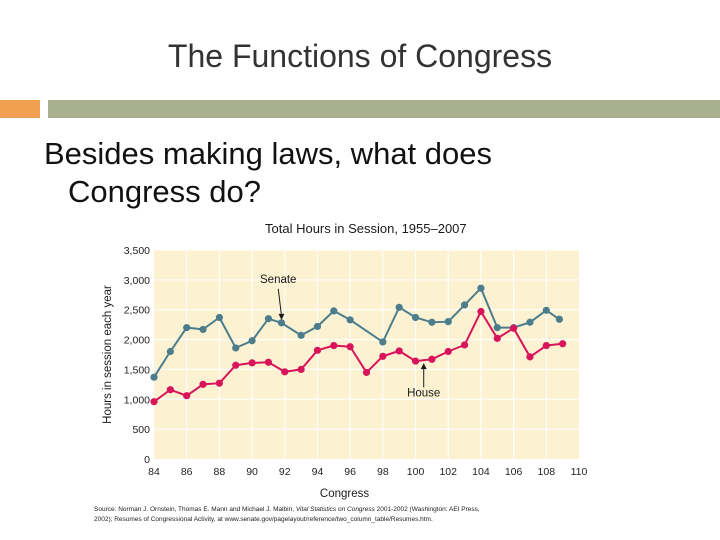 The image size is (720, 540). Describe the element at coordinates (350, 472) in the screenshot. I see `x-tick-label: 96` at that location.